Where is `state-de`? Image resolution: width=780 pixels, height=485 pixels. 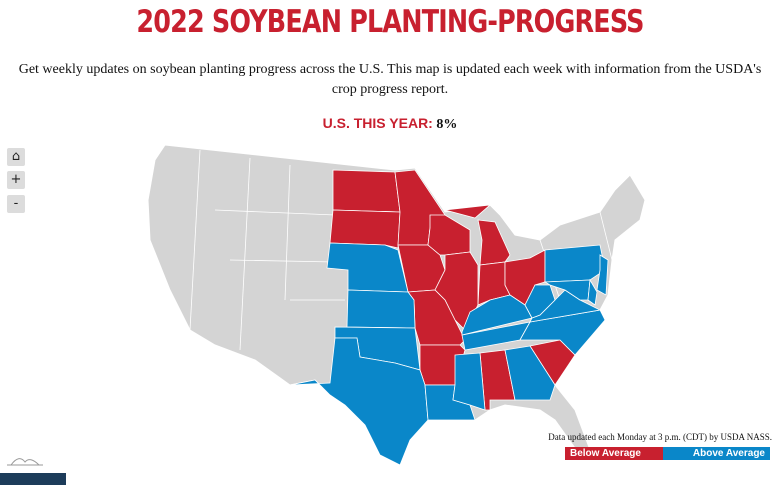 state-de is located at coordinates (592, 292).